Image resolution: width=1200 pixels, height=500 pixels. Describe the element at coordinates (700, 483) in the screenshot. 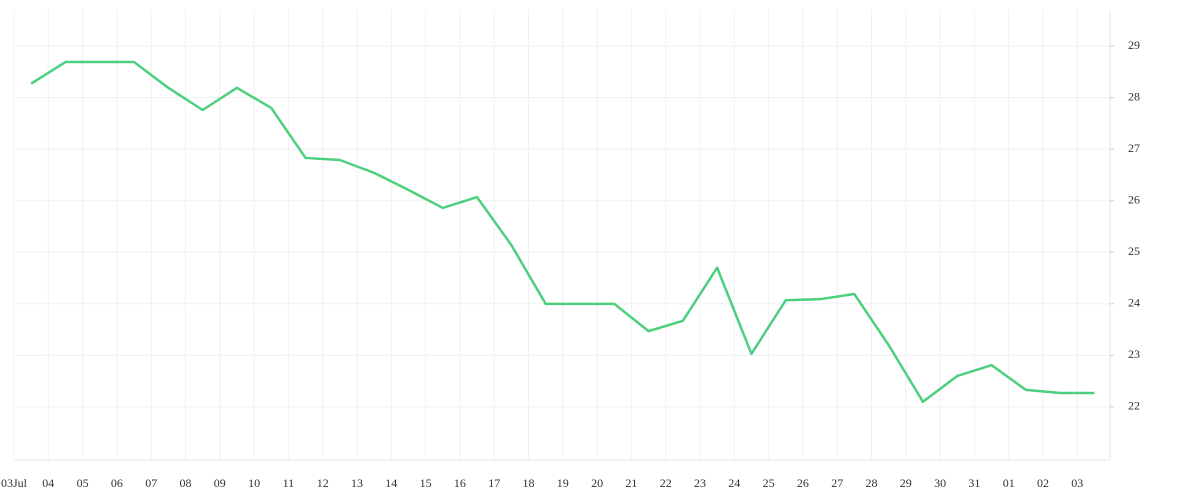

I see `x-tick-label: 23` at that location.